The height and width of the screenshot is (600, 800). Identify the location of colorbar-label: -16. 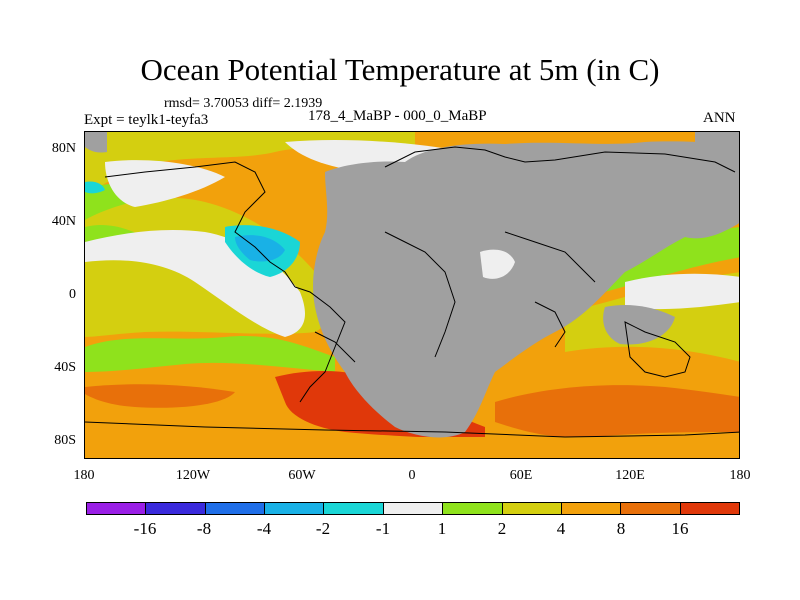
(145, 528).